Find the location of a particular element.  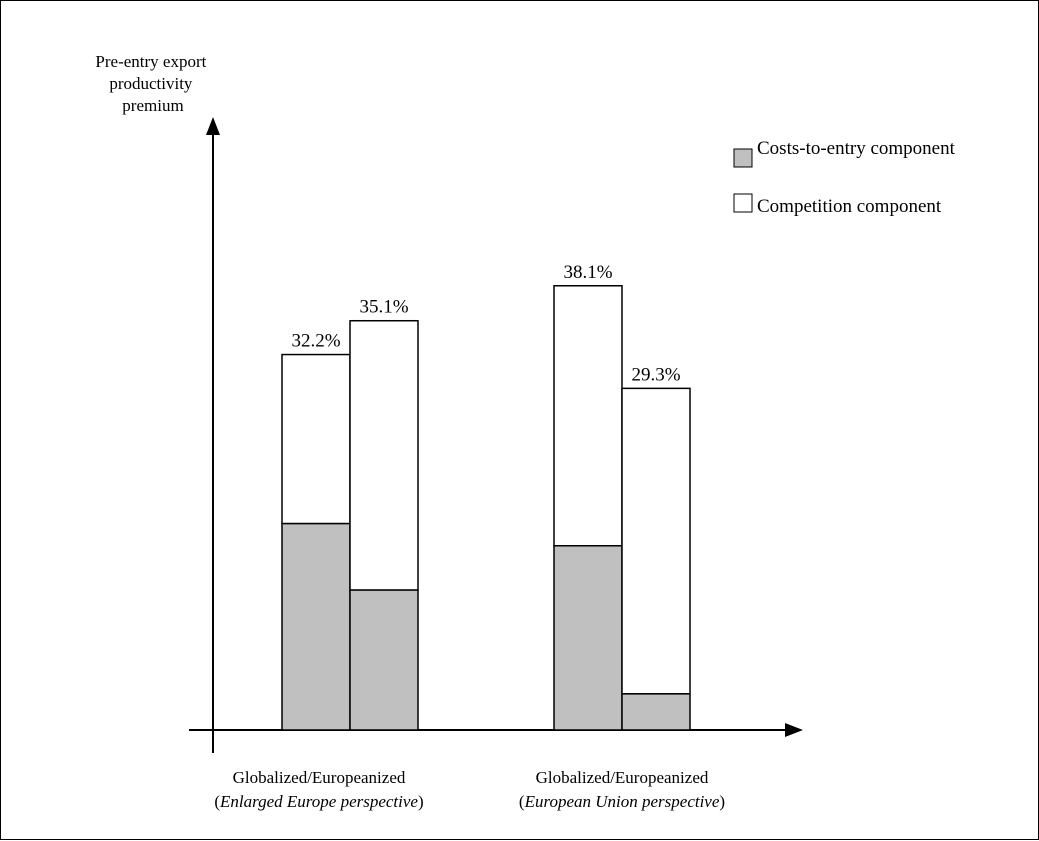

value-label-g2-b2: 29.3% is located at coordinates (655, 374).